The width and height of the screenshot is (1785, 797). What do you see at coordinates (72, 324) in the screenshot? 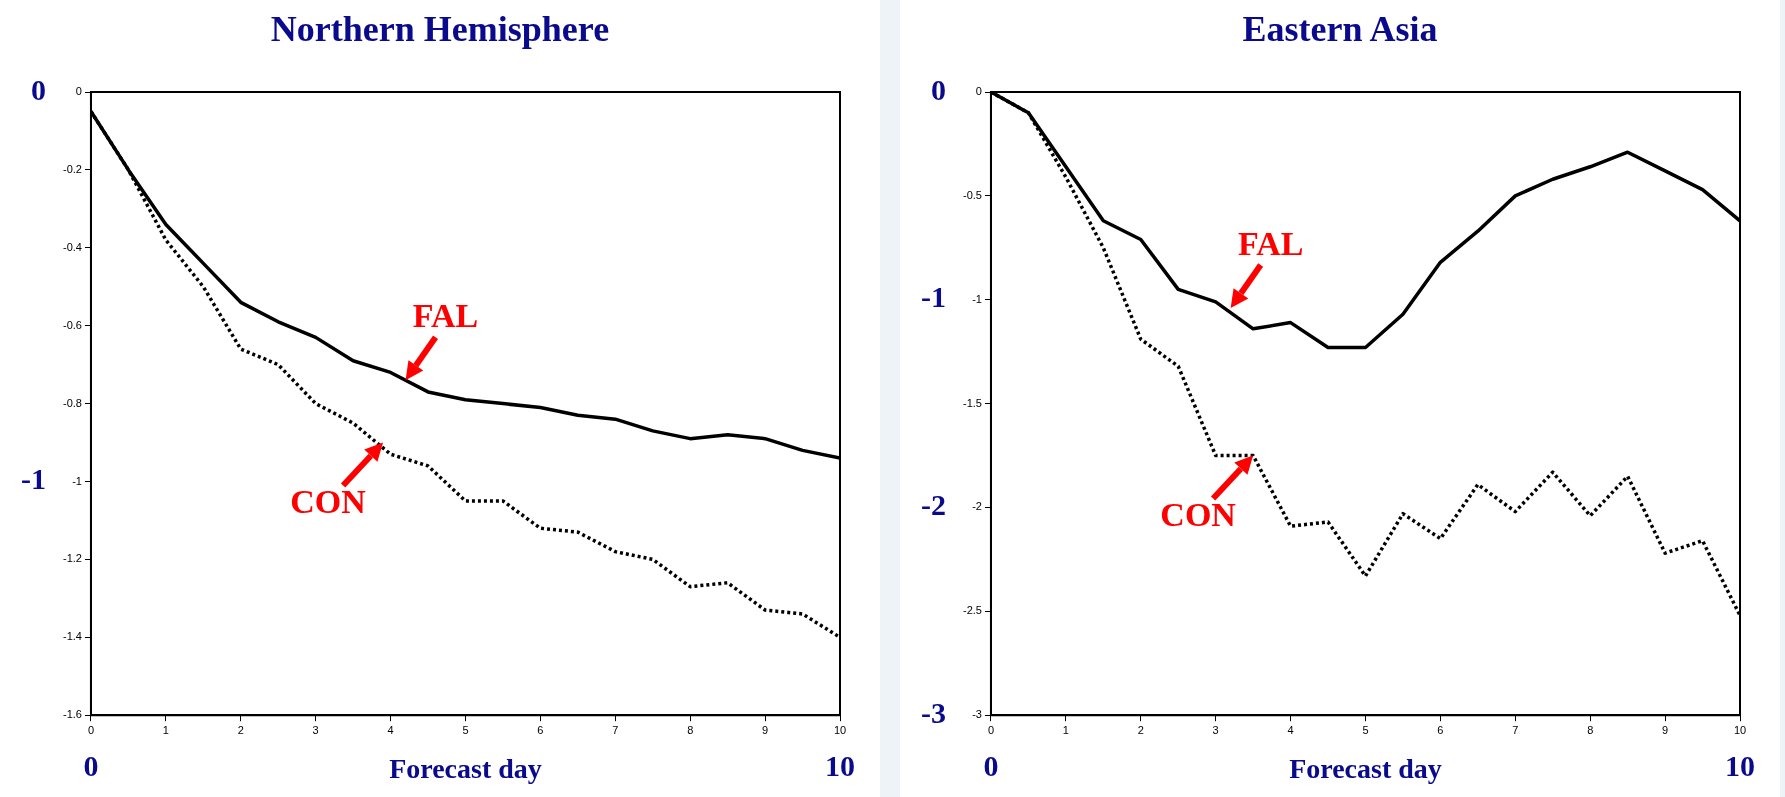
I see `y-tick-label: -0.6` at bounding box center [72, 324].